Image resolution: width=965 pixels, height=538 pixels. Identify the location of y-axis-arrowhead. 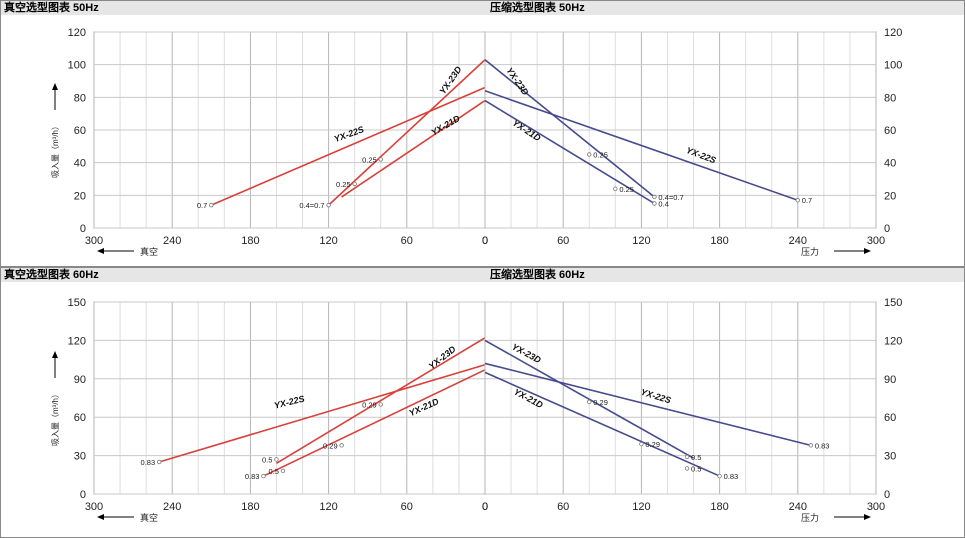
(55, 86).